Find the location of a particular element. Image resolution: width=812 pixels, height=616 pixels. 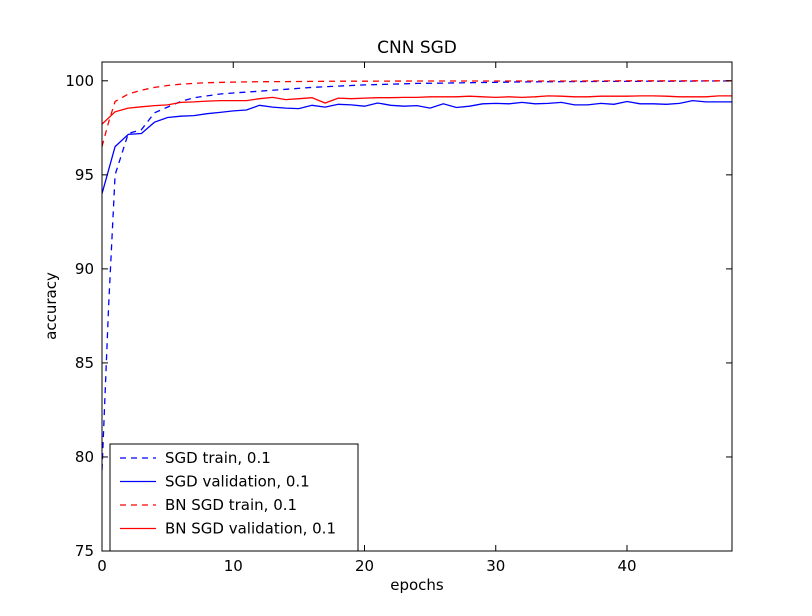

x-tick-label: 40 is located at coordinates (626, 566).